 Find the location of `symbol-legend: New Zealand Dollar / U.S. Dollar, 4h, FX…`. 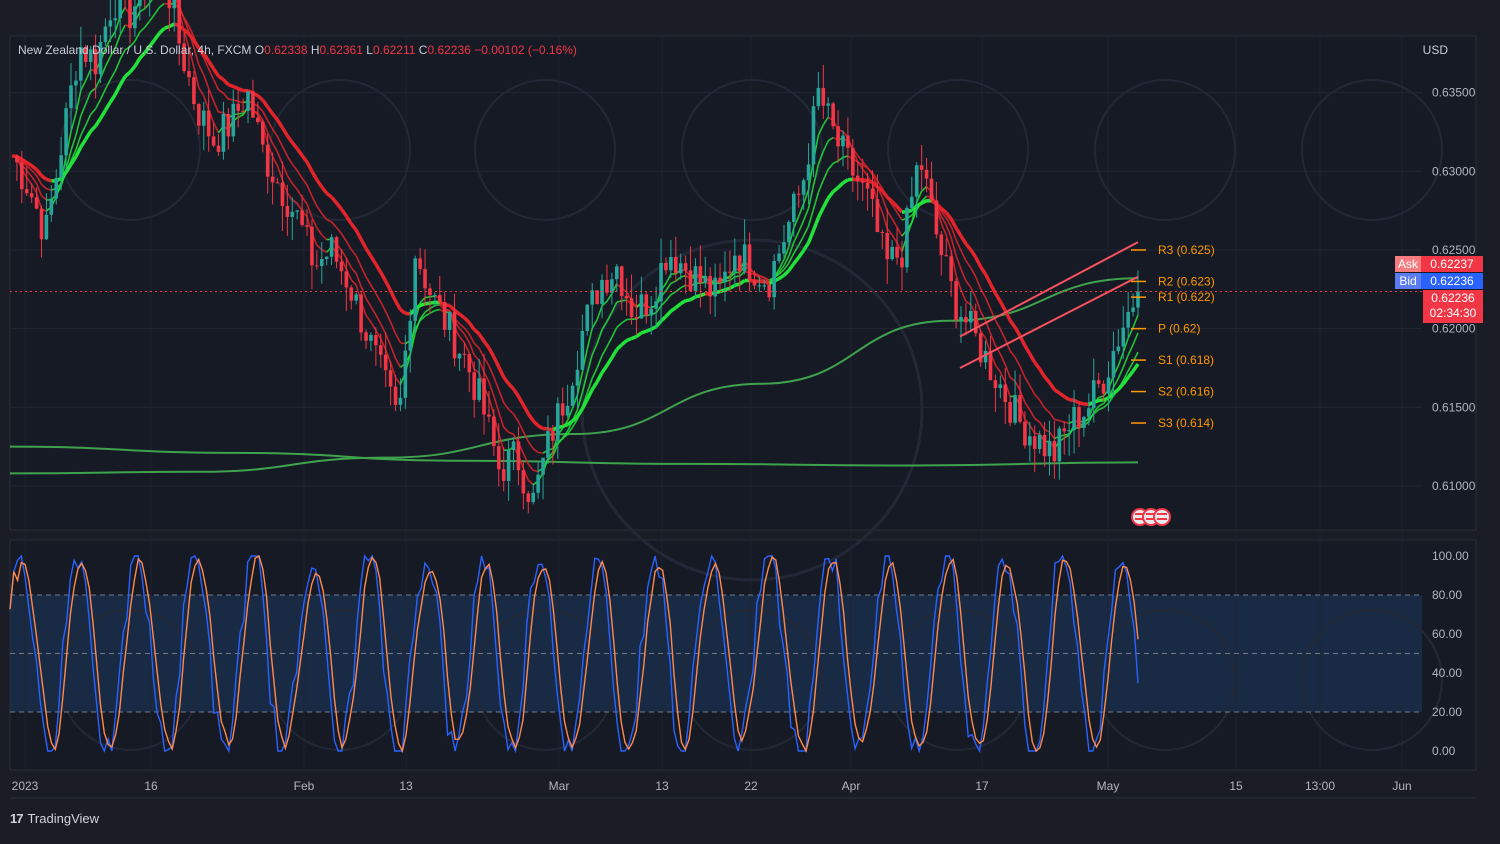

symbol-legend: New Zealand Dollar / U.S. Dollar, 4h, FX… is located at coordinates (297, 50).